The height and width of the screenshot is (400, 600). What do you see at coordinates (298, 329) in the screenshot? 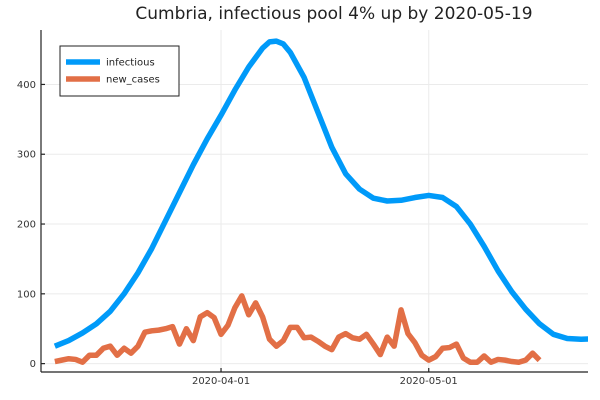
I see `series-line-new-cases` at bounding box center [298, 329].